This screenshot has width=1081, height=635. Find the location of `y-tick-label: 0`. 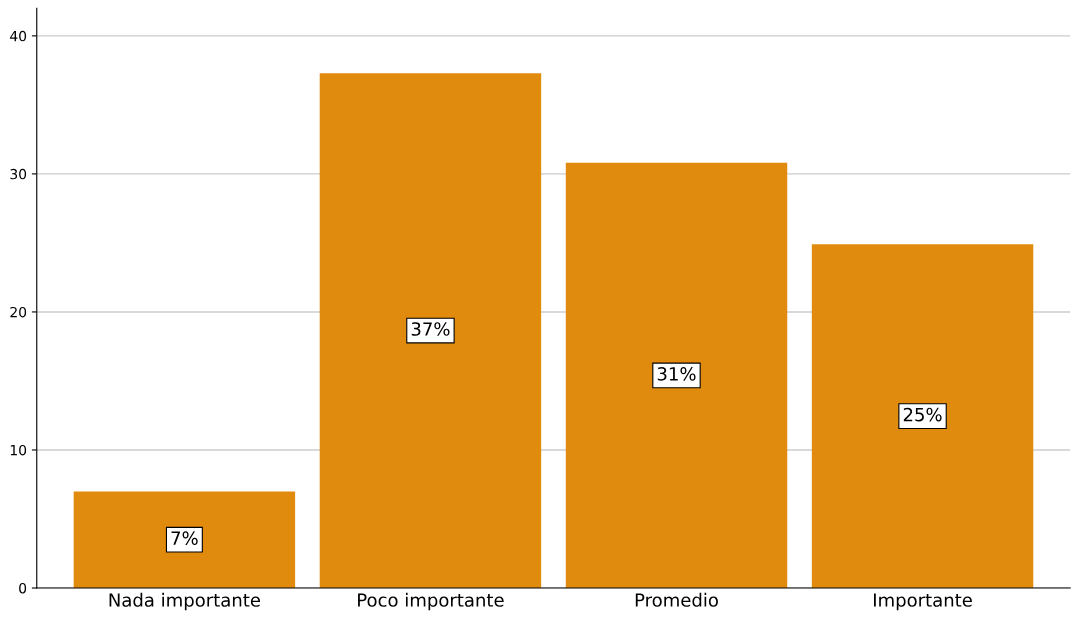

y-tick-label: 0 is located at coordinates (23, 588).